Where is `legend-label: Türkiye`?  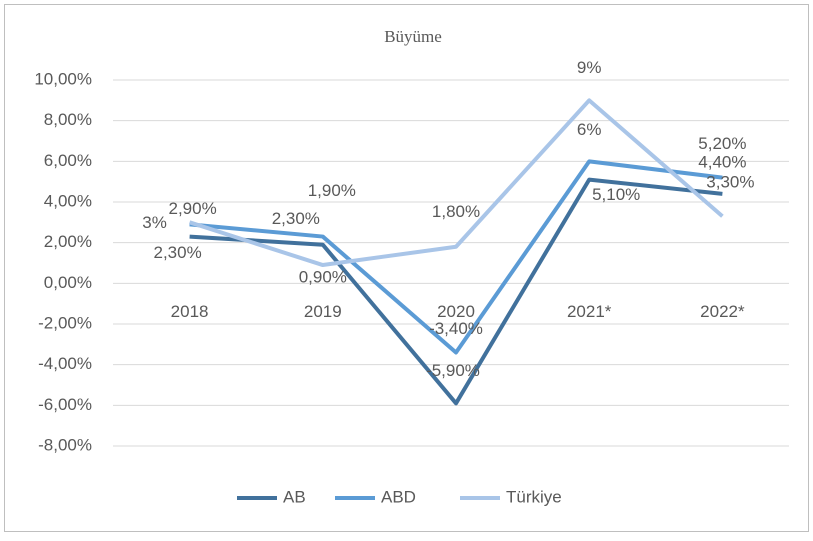 legend-label: Türkiye is located at coordinates (534, 496).